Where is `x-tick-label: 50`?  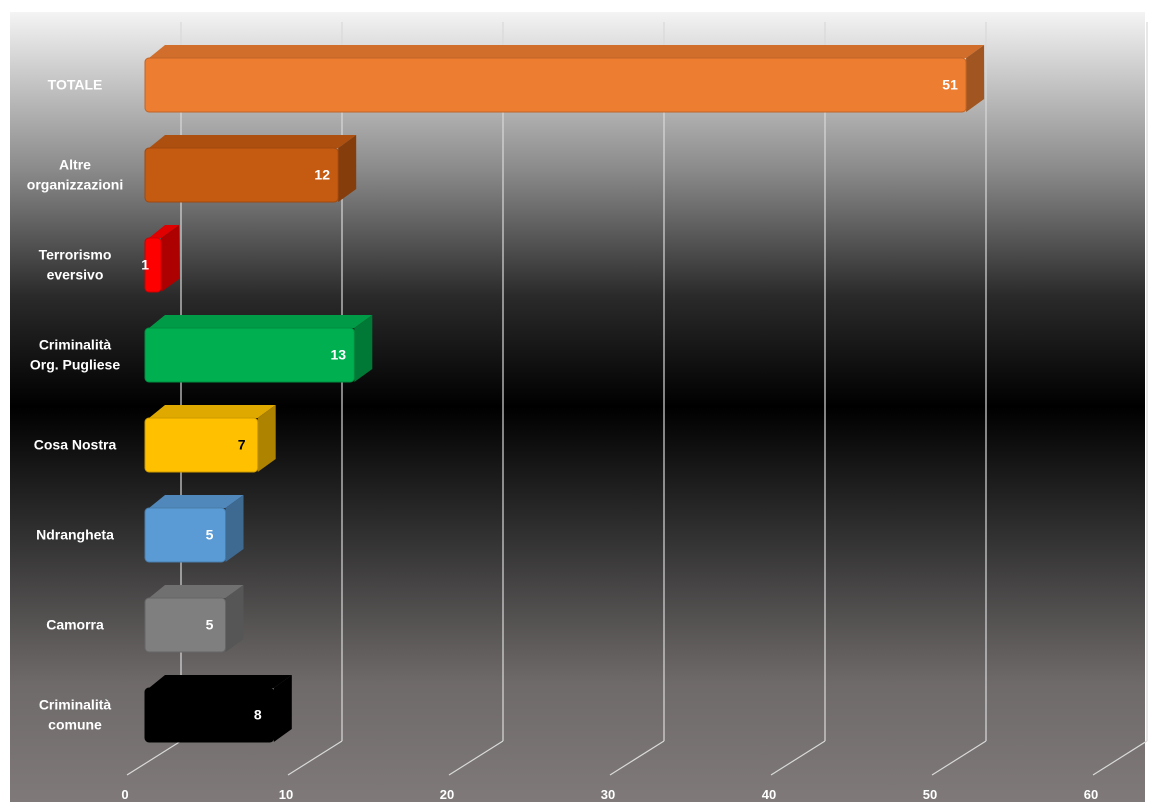 x-tick-label: 50 is located at coordinates (930, 794).